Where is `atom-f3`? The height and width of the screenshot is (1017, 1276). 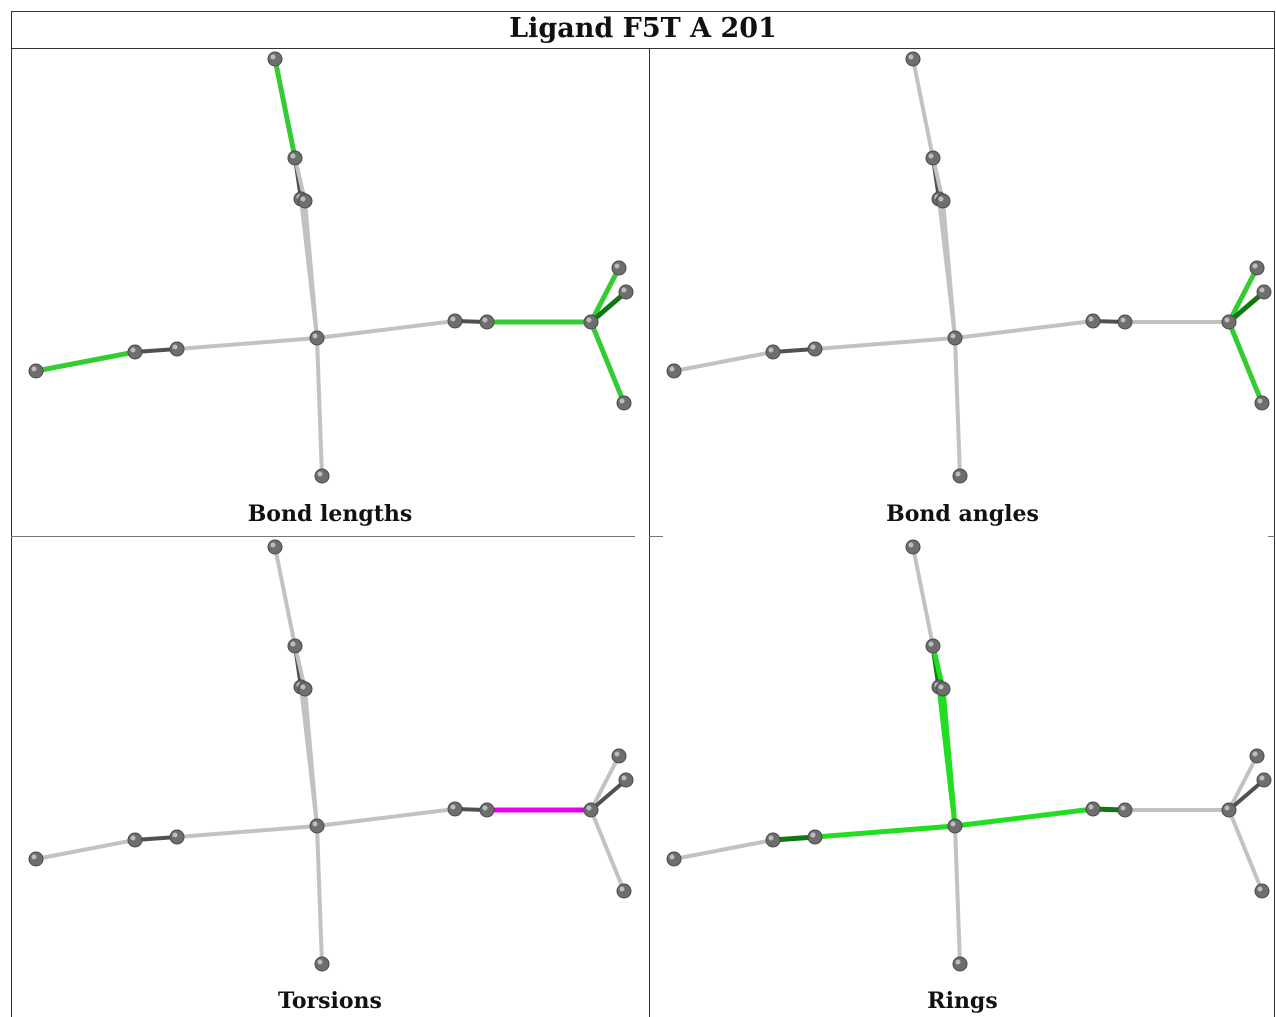
atom-f3 is located at coordinates (36, 859).